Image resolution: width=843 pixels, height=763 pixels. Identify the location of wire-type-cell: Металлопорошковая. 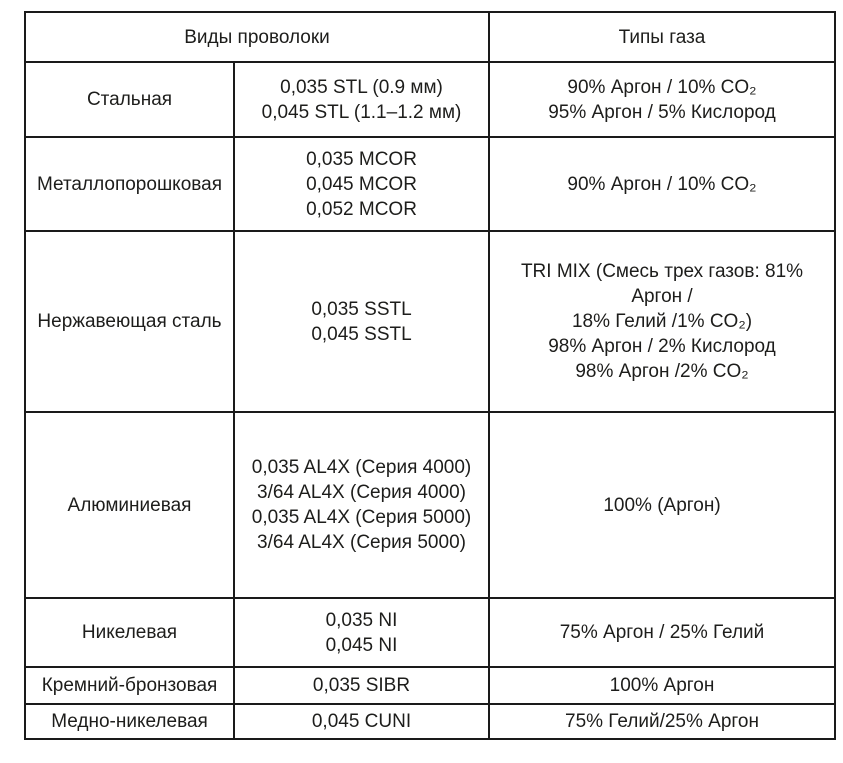
(129, 184).